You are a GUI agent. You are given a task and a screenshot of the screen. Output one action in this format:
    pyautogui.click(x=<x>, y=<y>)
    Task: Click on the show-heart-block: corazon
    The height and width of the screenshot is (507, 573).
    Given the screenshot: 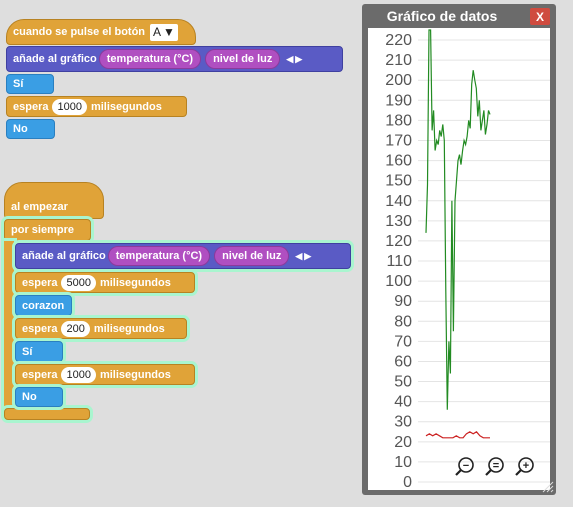 What is the action you would take?
    pyautogui.click(x=43, y=305)
    